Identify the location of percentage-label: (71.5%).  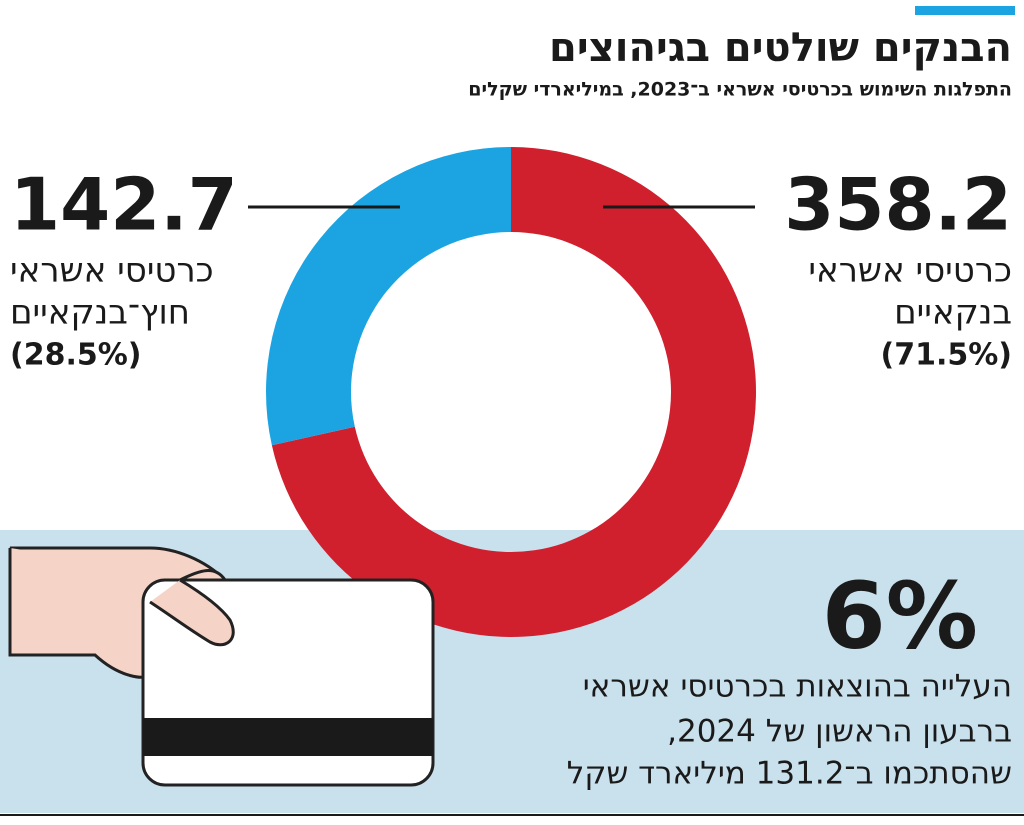
(947, 355).